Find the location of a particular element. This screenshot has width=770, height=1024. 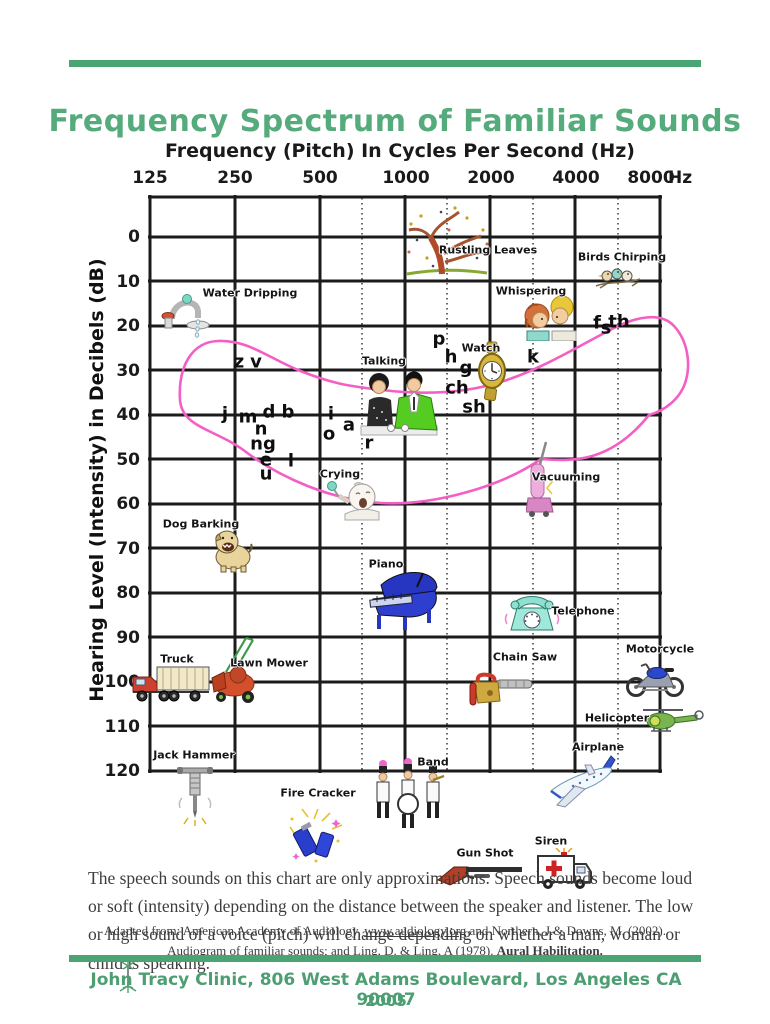

sound-label: Jack Hammer is located at coordinates (194, 755).